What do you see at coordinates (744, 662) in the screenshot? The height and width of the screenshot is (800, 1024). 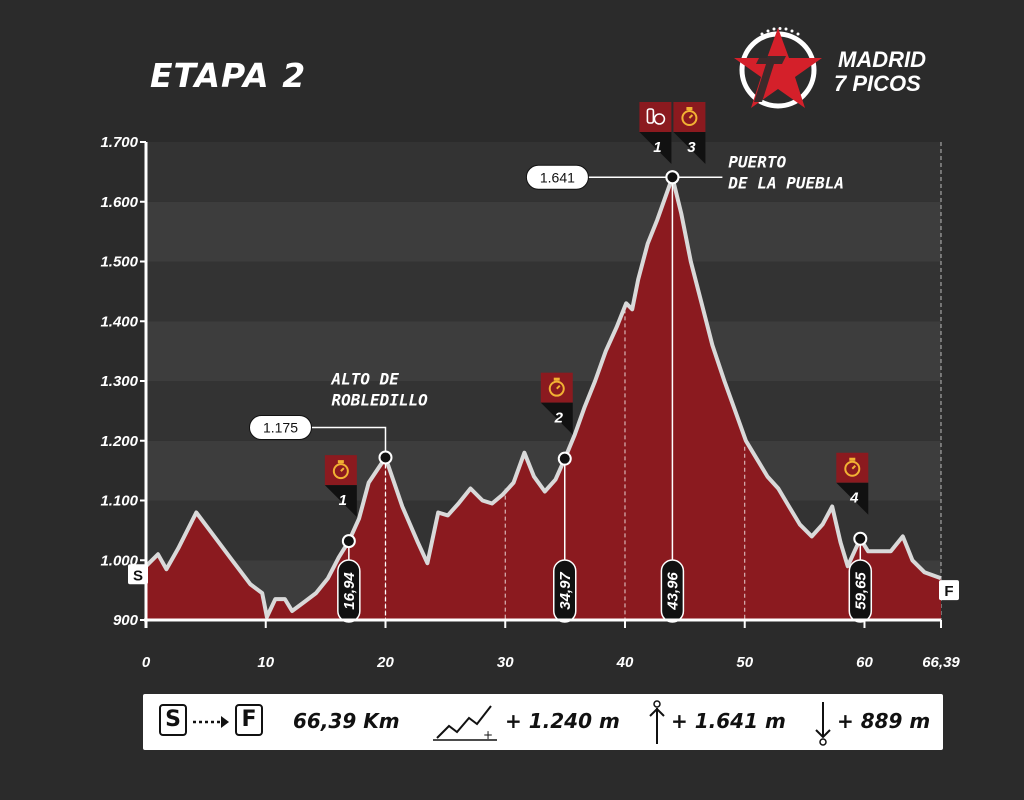 I see `x-tick-label: 50` at bounding box center [744, 662].